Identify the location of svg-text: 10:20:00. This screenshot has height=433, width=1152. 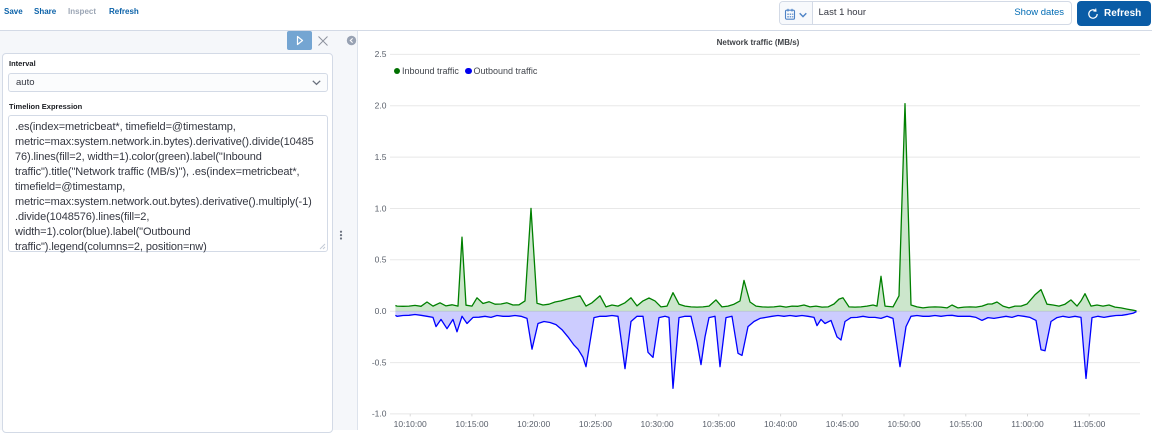
(533, 424).